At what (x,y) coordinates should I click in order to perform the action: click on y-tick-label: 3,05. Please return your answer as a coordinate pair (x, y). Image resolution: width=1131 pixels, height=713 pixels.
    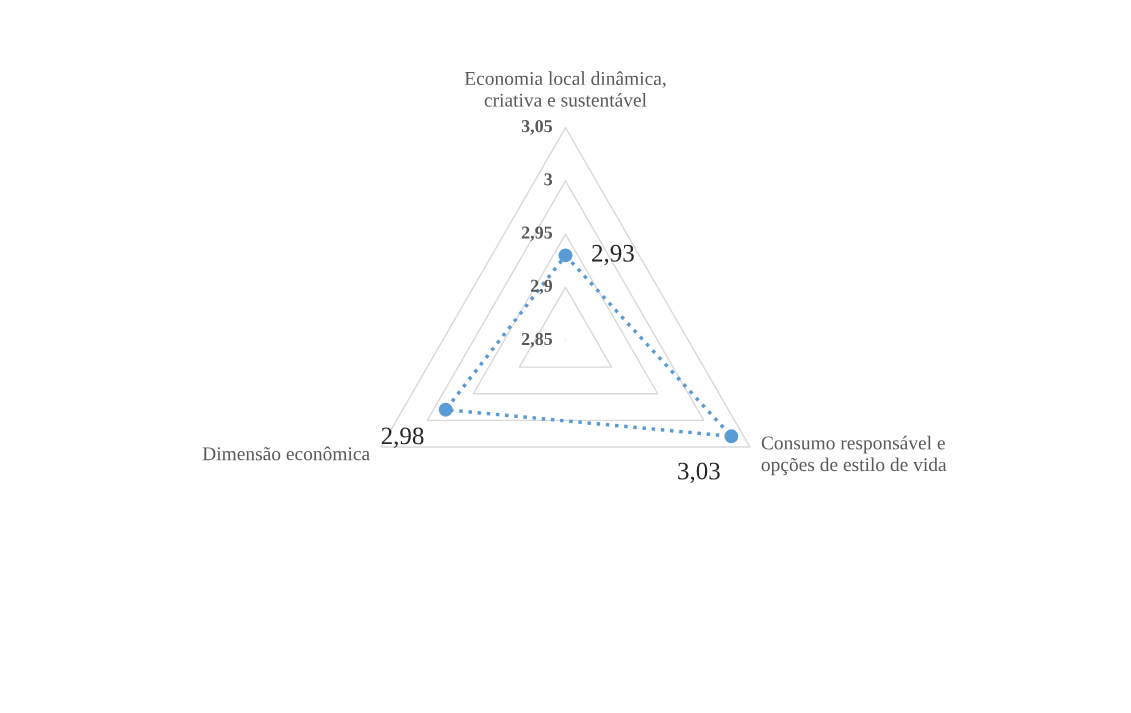
    Looking at the image, I should click on (537, 127).